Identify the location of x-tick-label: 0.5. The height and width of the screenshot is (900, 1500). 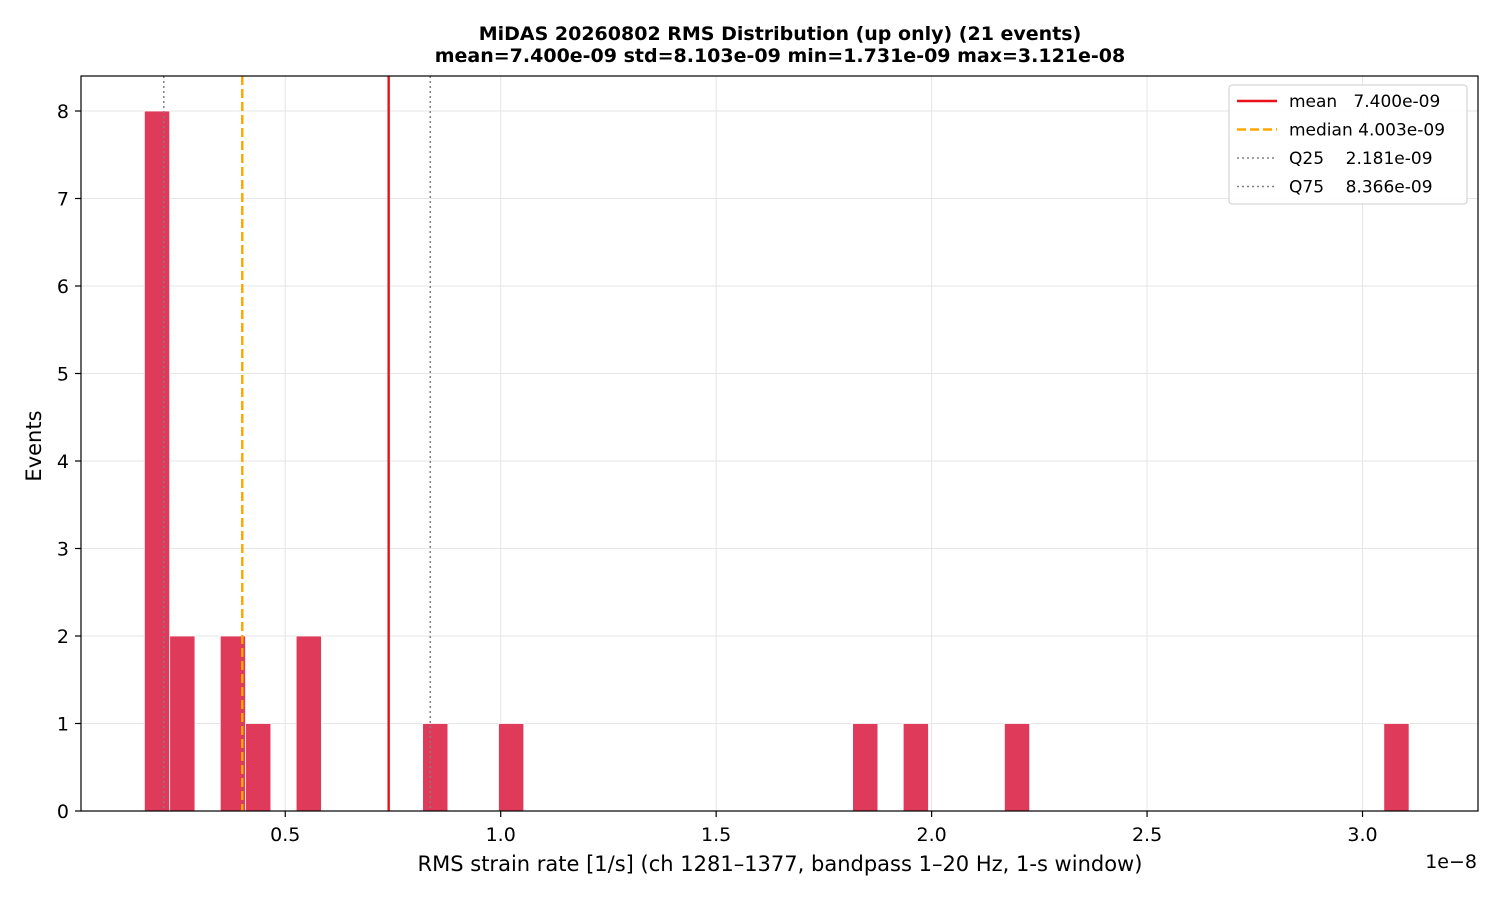
(285, 835).